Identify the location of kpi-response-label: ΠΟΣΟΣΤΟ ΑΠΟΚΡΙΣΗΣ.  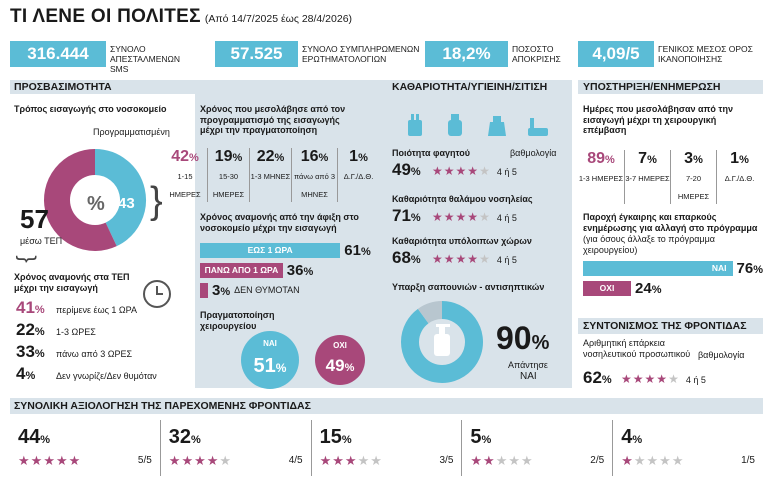
(536, 54).